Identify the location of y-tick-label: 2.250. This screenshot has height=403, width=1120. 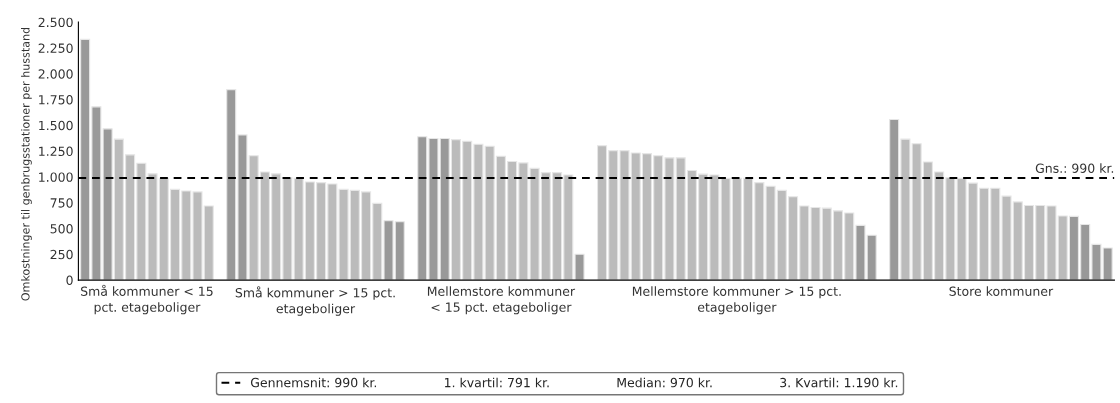
(55, 48).